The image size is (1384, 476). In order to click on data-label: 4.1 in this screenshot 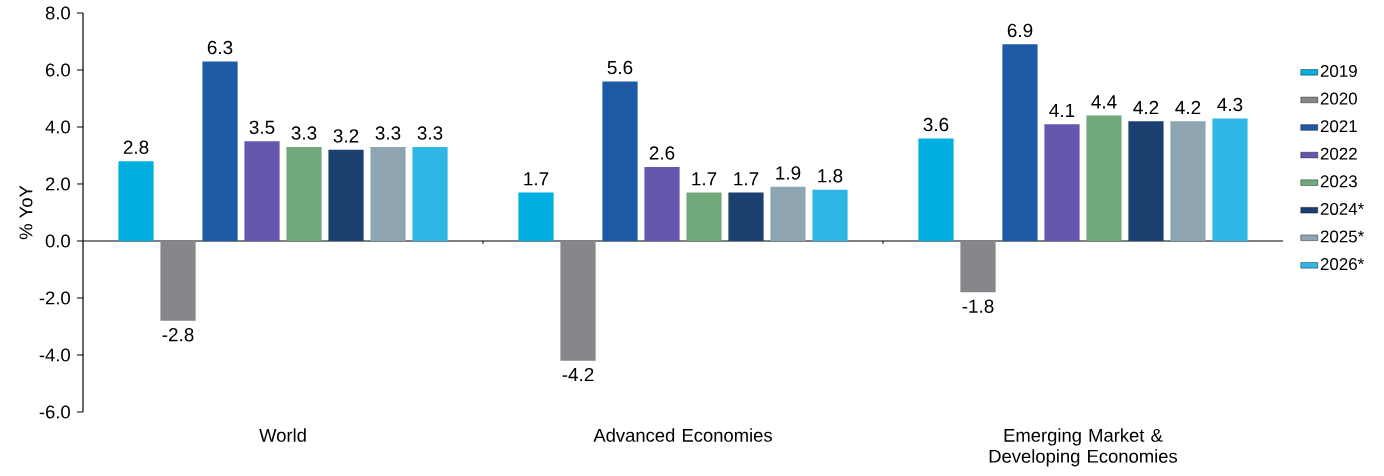, I will do `click(1062, 110)`.